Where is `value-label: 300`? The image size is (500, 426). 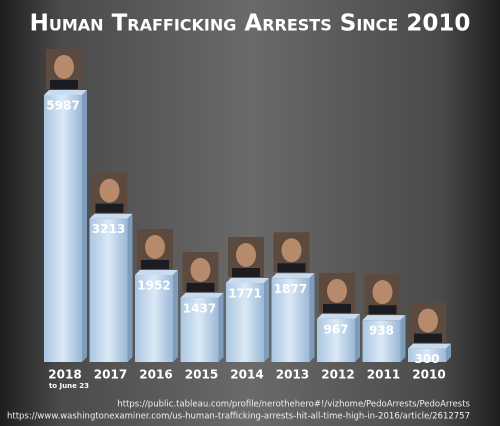
value-label: 300 is located at coordinates (426, 359).